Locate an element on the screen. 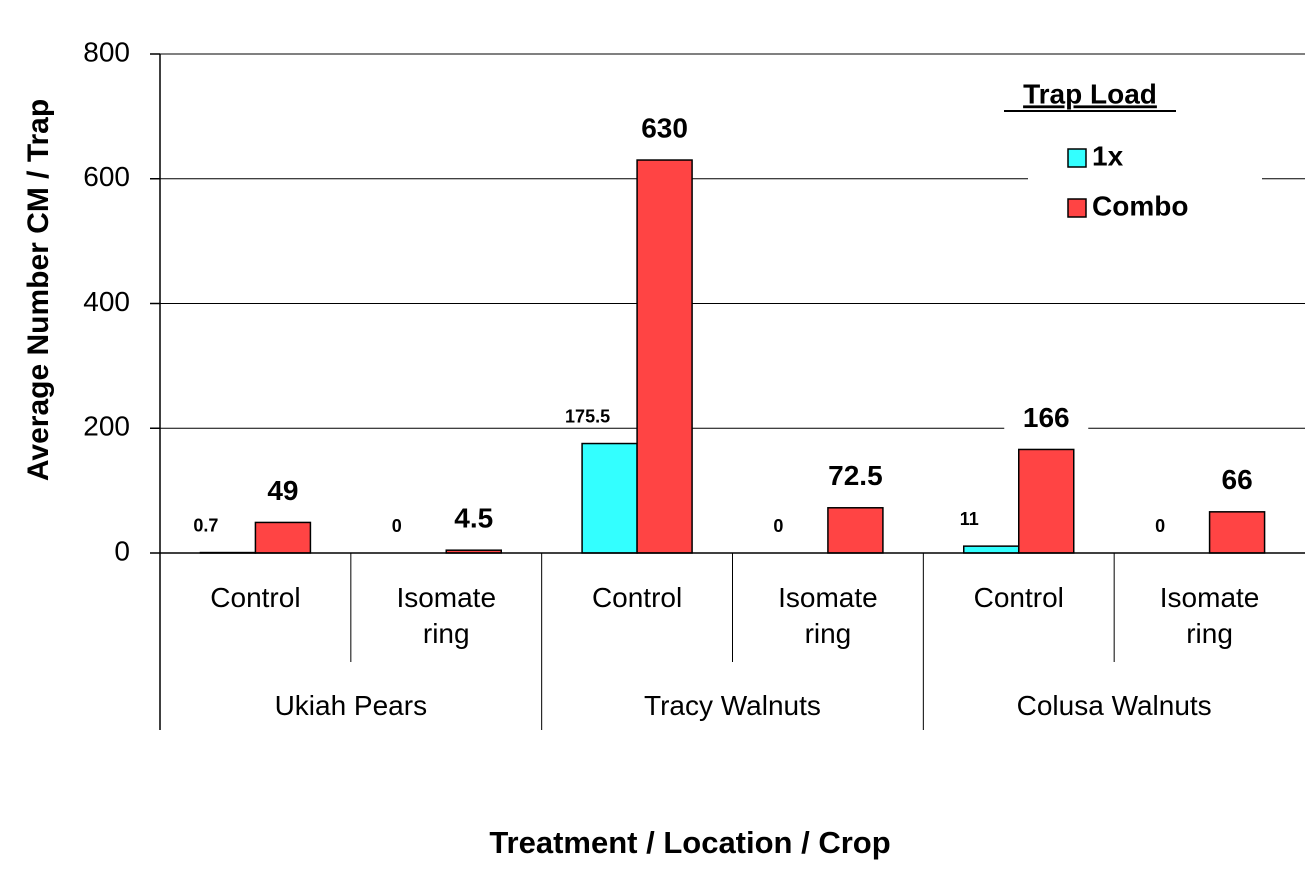 The height and width of the screenshot is (893, 1309). y-axis-label: Average Number CM / Trap is located at coordinates (38, 290).